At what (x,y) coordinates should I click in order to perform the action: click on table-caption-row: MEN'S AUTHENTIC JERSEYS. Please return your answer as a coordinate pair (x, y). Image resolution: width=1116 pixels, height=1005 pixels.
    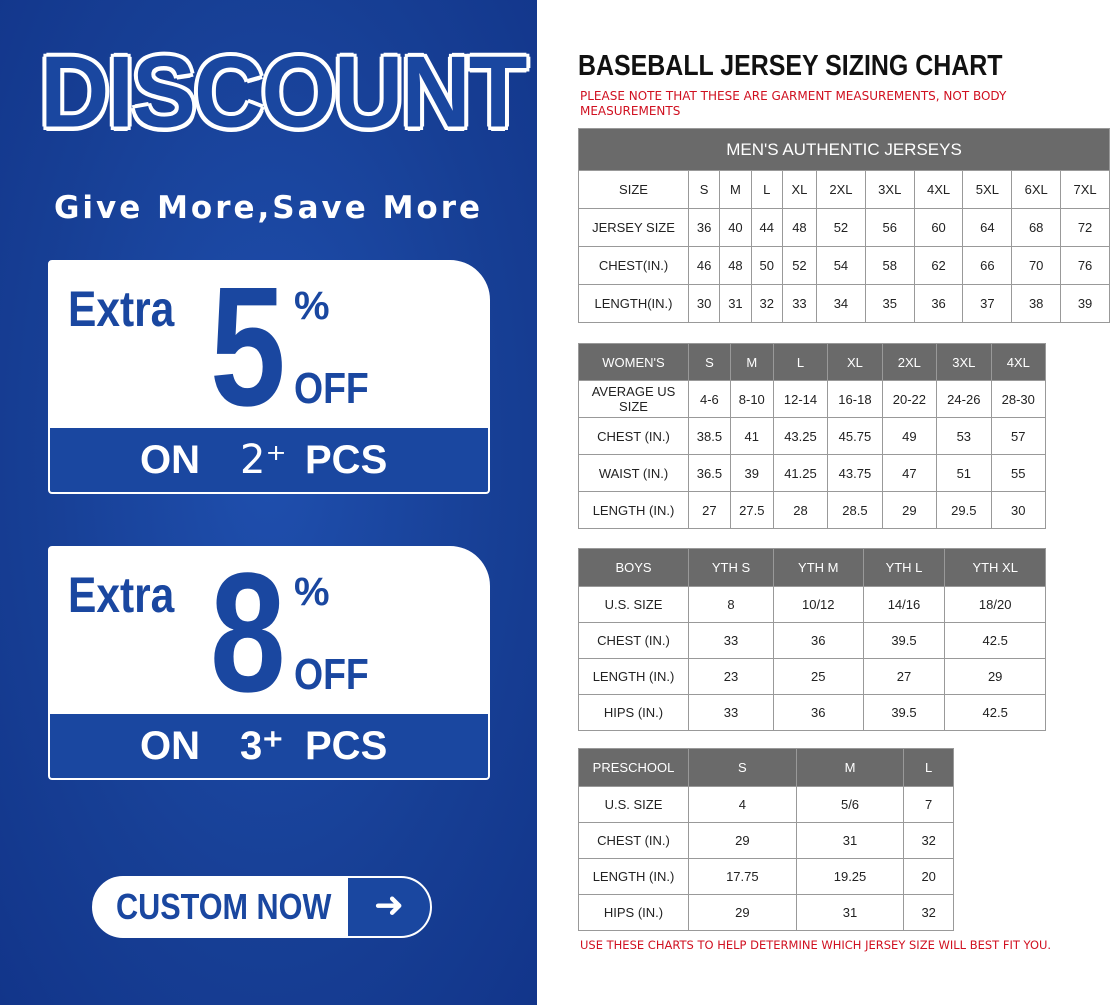
    Looking at the image, I should click on (844, 149).